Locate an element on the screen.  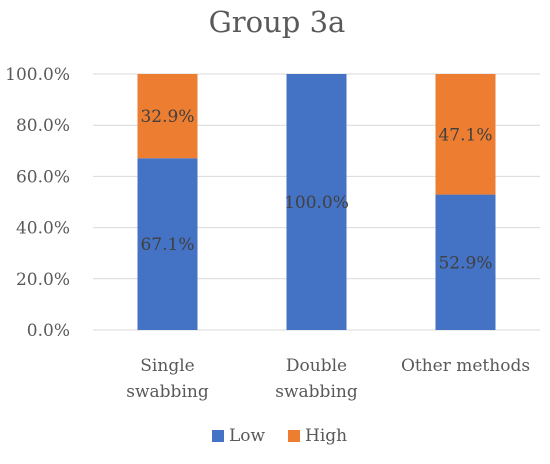
legend: Low High is located at coordinates (279, 436).